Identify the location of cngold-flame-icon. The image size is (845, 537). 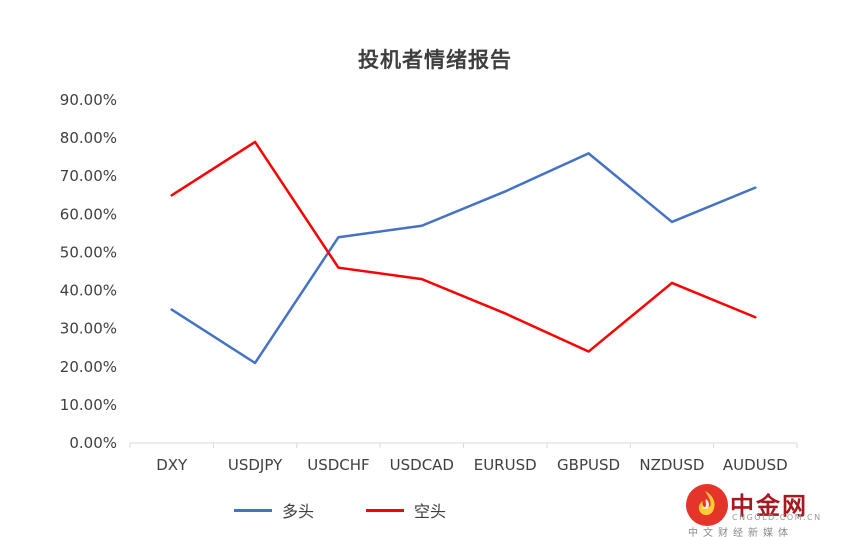
(707, 505).